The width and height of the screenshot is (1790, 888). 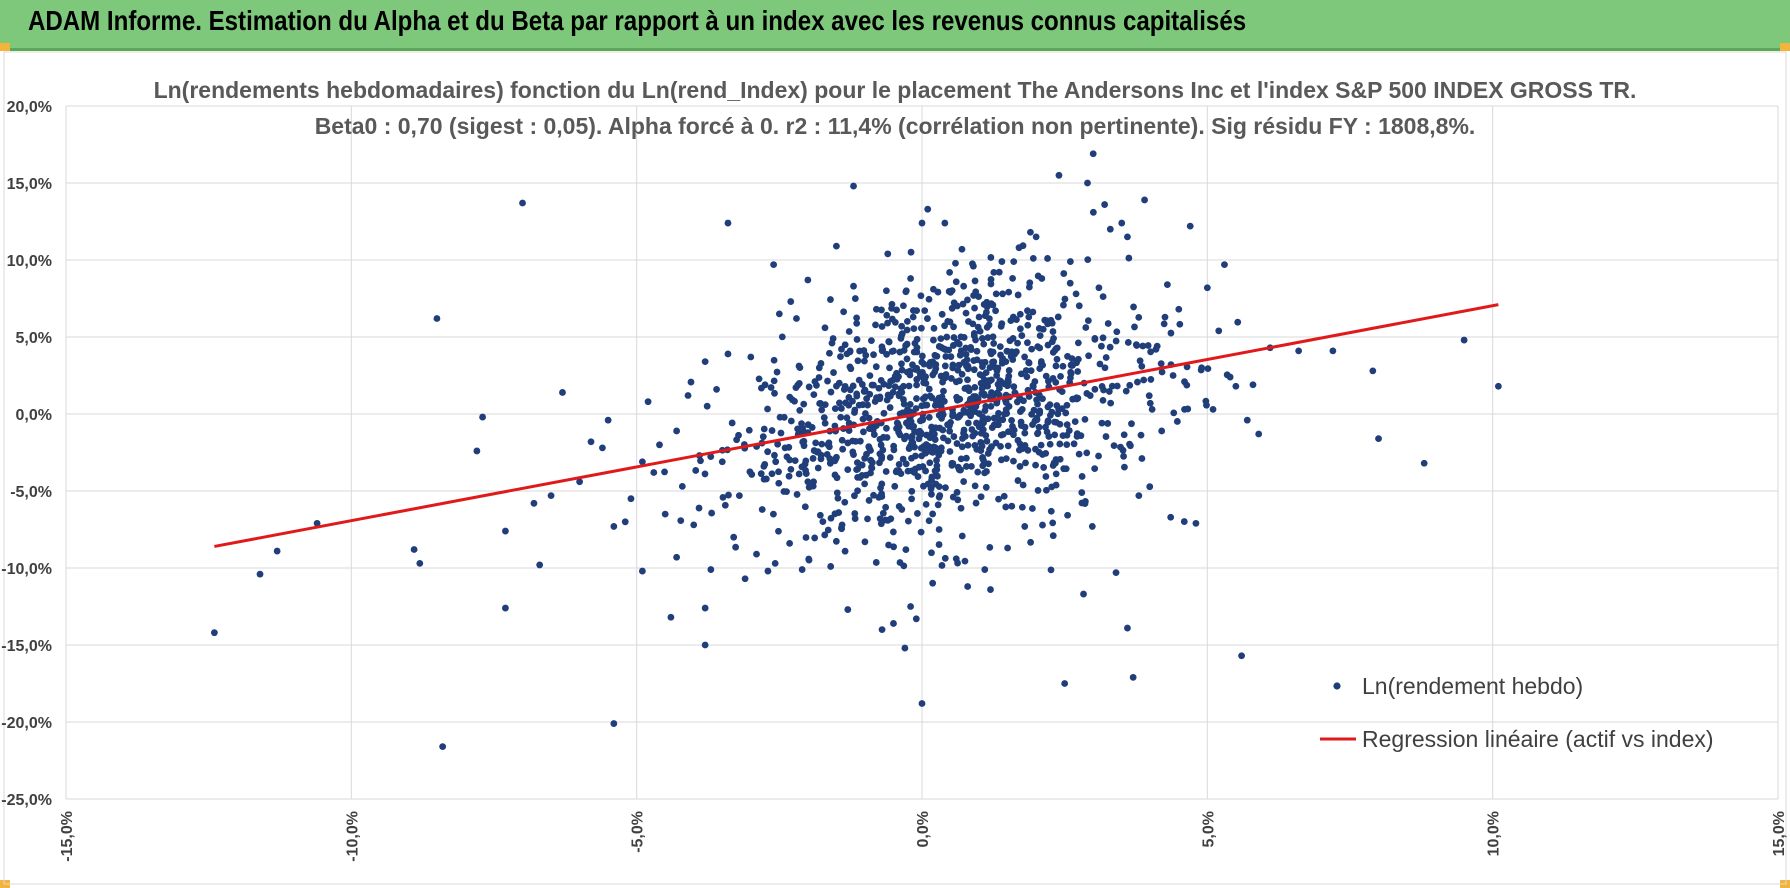 What do you see at coordinates (26, 723) in the screenshot?
I see `y-tick-label: -20,0%` at bounding box center [26, 723].